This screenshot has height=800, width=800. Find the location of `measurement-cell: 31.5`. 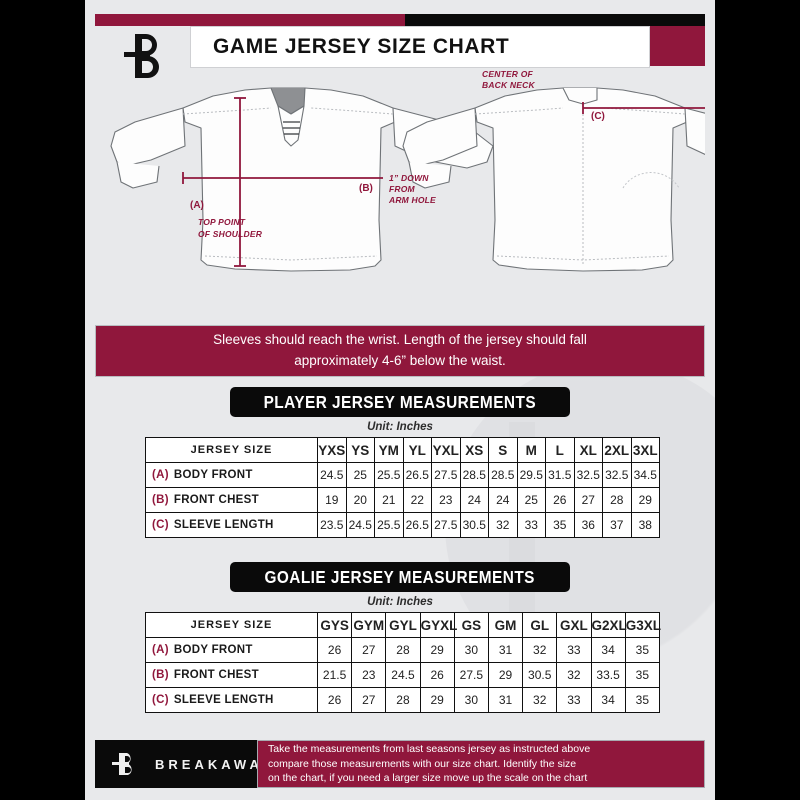

measurement-cell: 31.5 is located at coordinates (560, 475).